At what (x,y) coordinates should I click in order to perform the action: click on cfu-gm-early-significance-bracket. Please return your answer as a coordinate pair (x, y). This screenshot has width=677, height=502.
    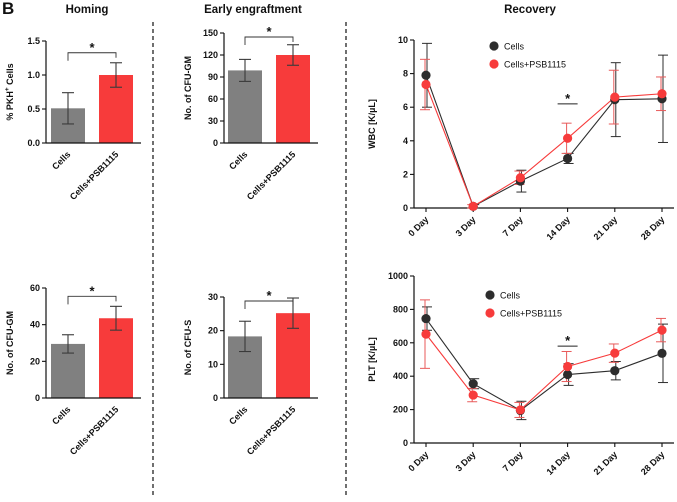
    Looking at the image, I should click on (269, 40).